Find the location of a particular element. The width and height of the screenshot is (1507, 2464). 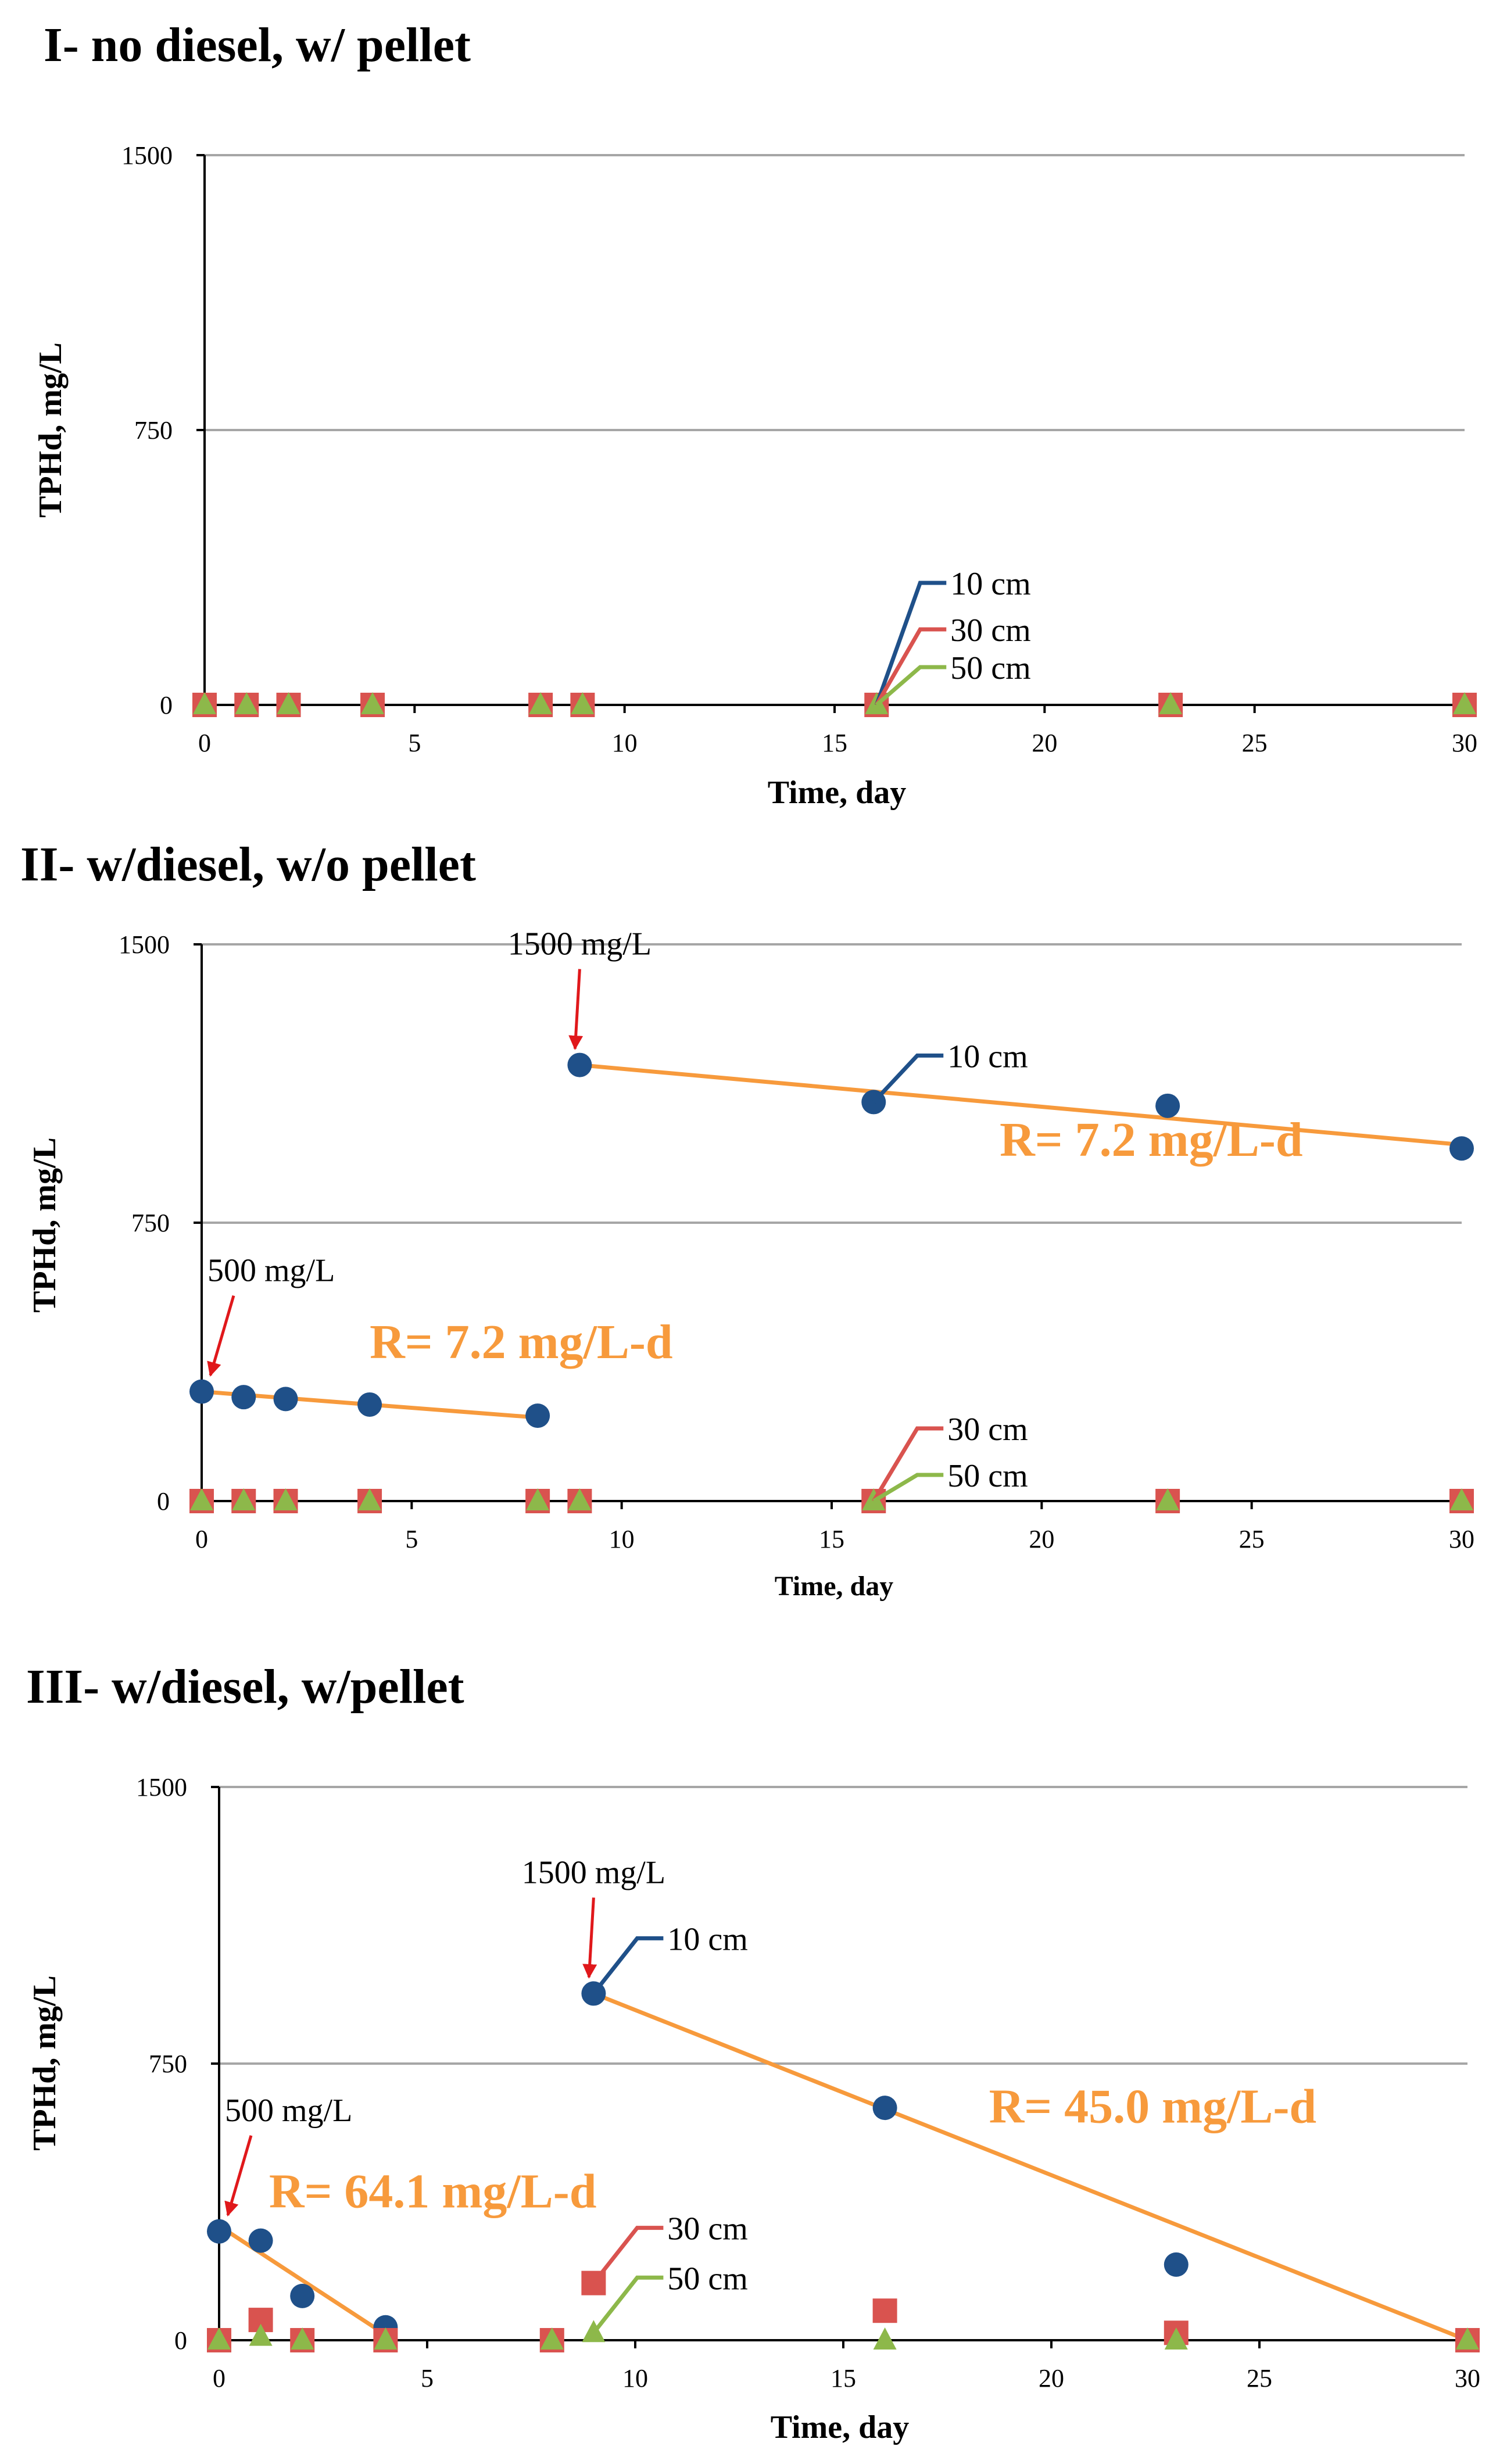

panel-1-series-label: 10 cm is located at coordinates (990, 584).